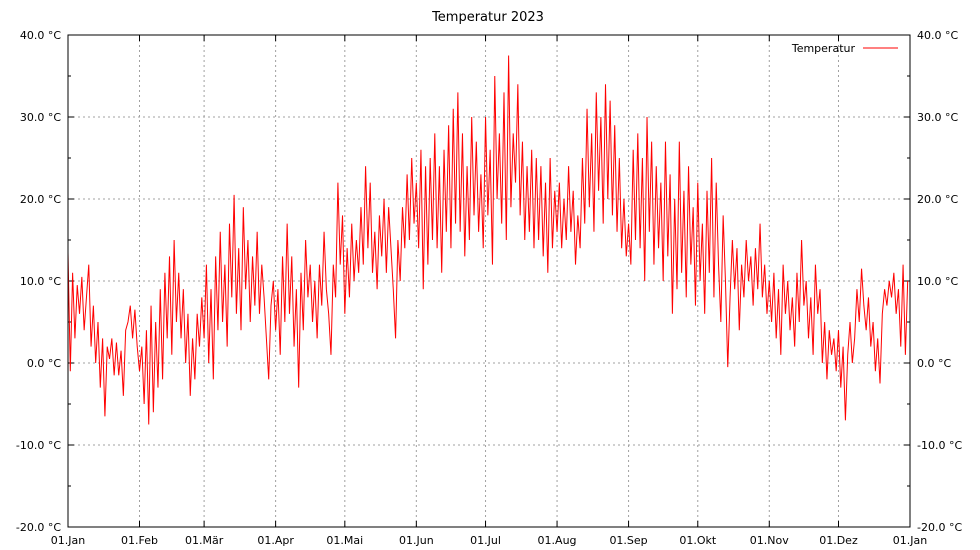  What do you see at coordinates (38, 527) in the screenshot?
I see `y-tick-label-left: -20.0 °C` at bounding box center [38, 527].